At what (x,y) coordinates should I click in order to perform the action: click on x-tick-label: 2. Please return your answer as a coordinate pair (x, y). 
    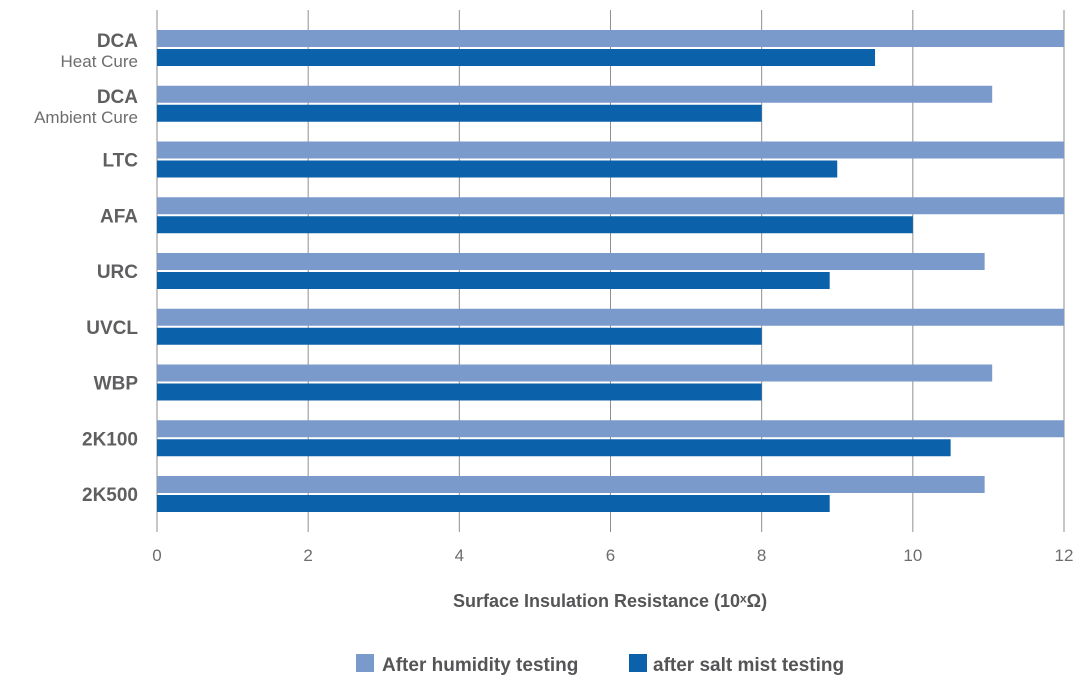
    Looking at the image, I should click on (307, 555).